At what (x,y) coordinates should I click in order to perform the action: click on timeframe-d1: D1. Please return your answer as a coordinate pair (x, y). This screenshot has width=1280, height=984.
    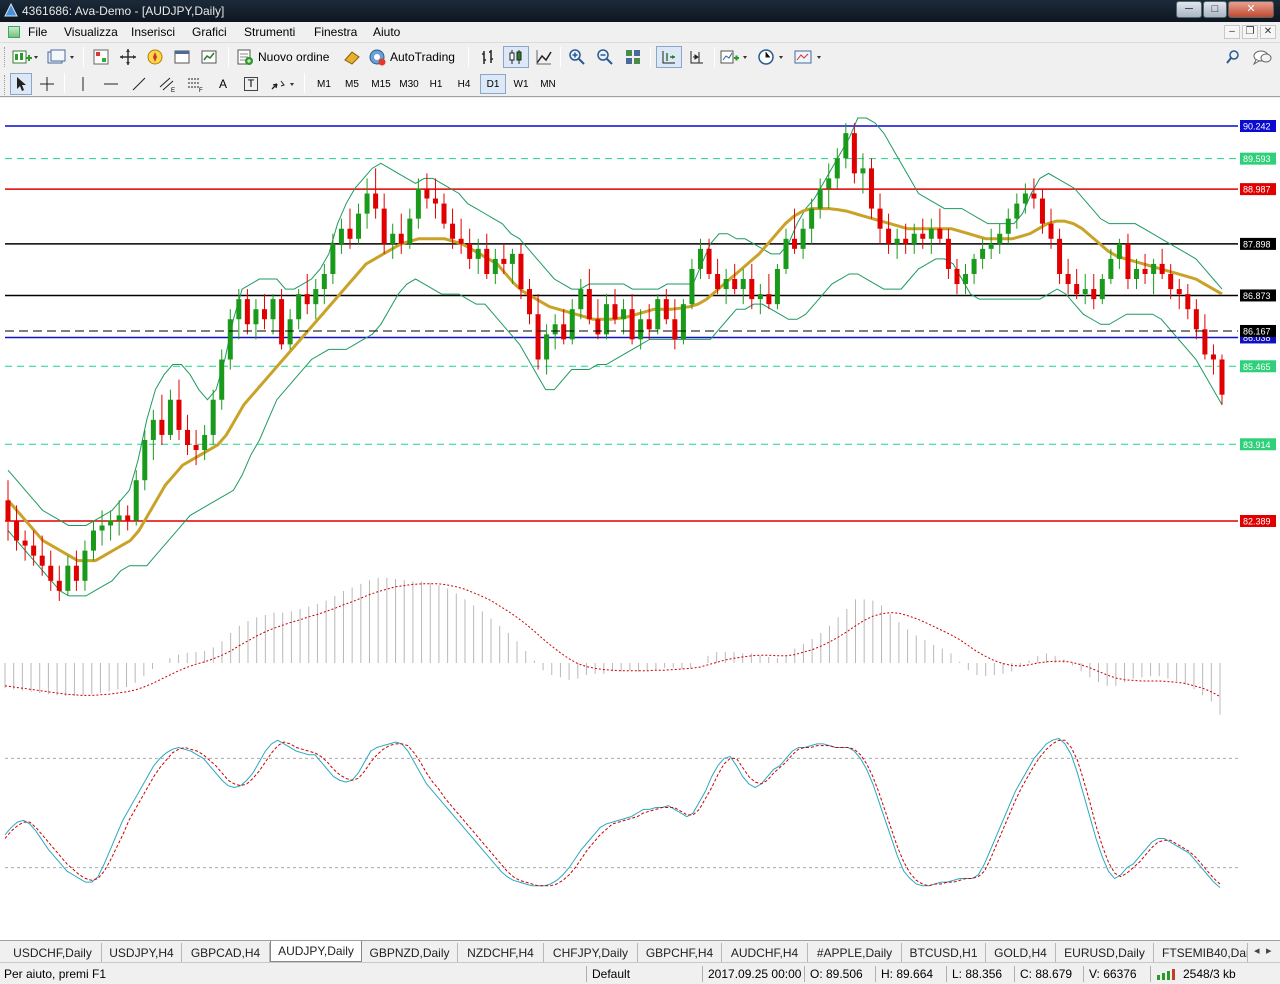
    Looking at the image, I should click on (493, 84).